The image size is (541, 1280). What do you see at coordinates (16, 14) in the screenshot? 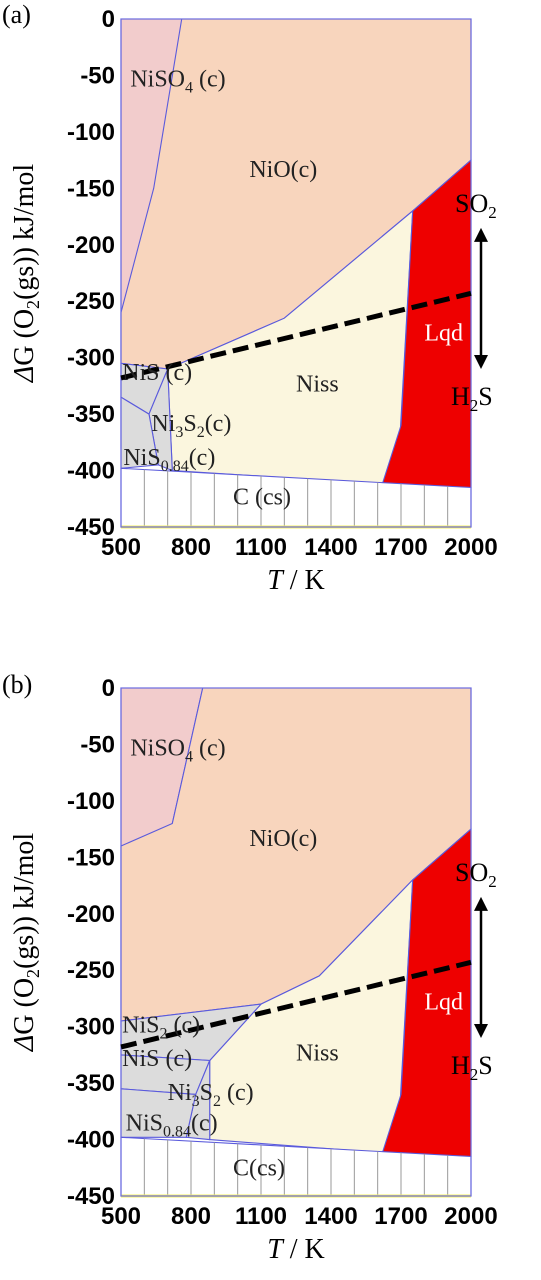
I see `panel-label: (a)` at bounding box center [16, 14].